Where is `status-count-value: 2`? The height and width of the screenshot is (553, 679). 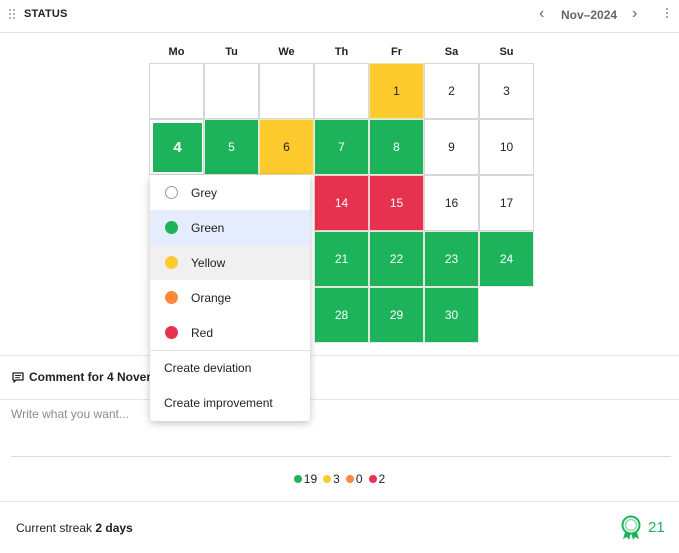
status-count-value: 2 is located at coordinates (382, 479).